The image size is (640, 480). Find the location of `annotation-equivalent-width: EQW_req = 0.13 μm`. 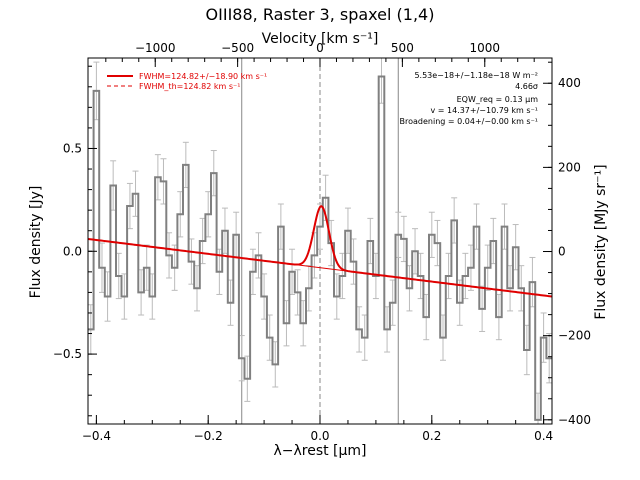

annotation-equivalent-width: EQW_req = 0.13 μm is located at coordinates (498, 99).